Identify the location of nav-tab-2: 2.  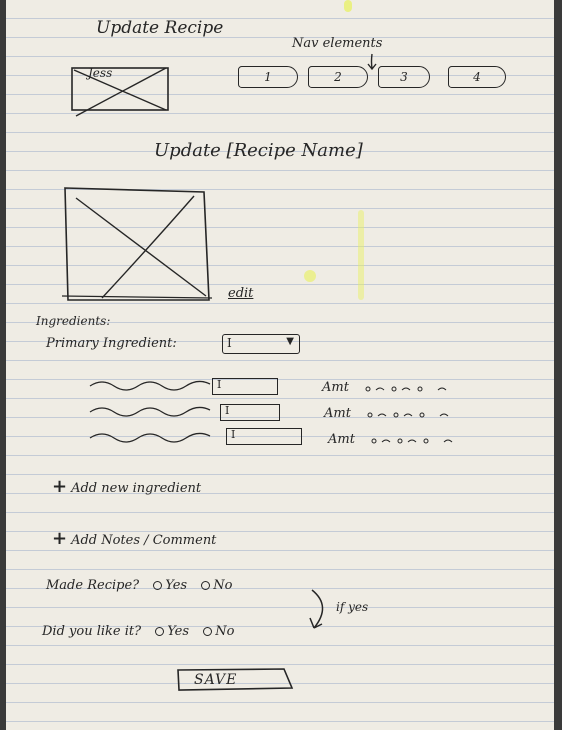
(338, 77).